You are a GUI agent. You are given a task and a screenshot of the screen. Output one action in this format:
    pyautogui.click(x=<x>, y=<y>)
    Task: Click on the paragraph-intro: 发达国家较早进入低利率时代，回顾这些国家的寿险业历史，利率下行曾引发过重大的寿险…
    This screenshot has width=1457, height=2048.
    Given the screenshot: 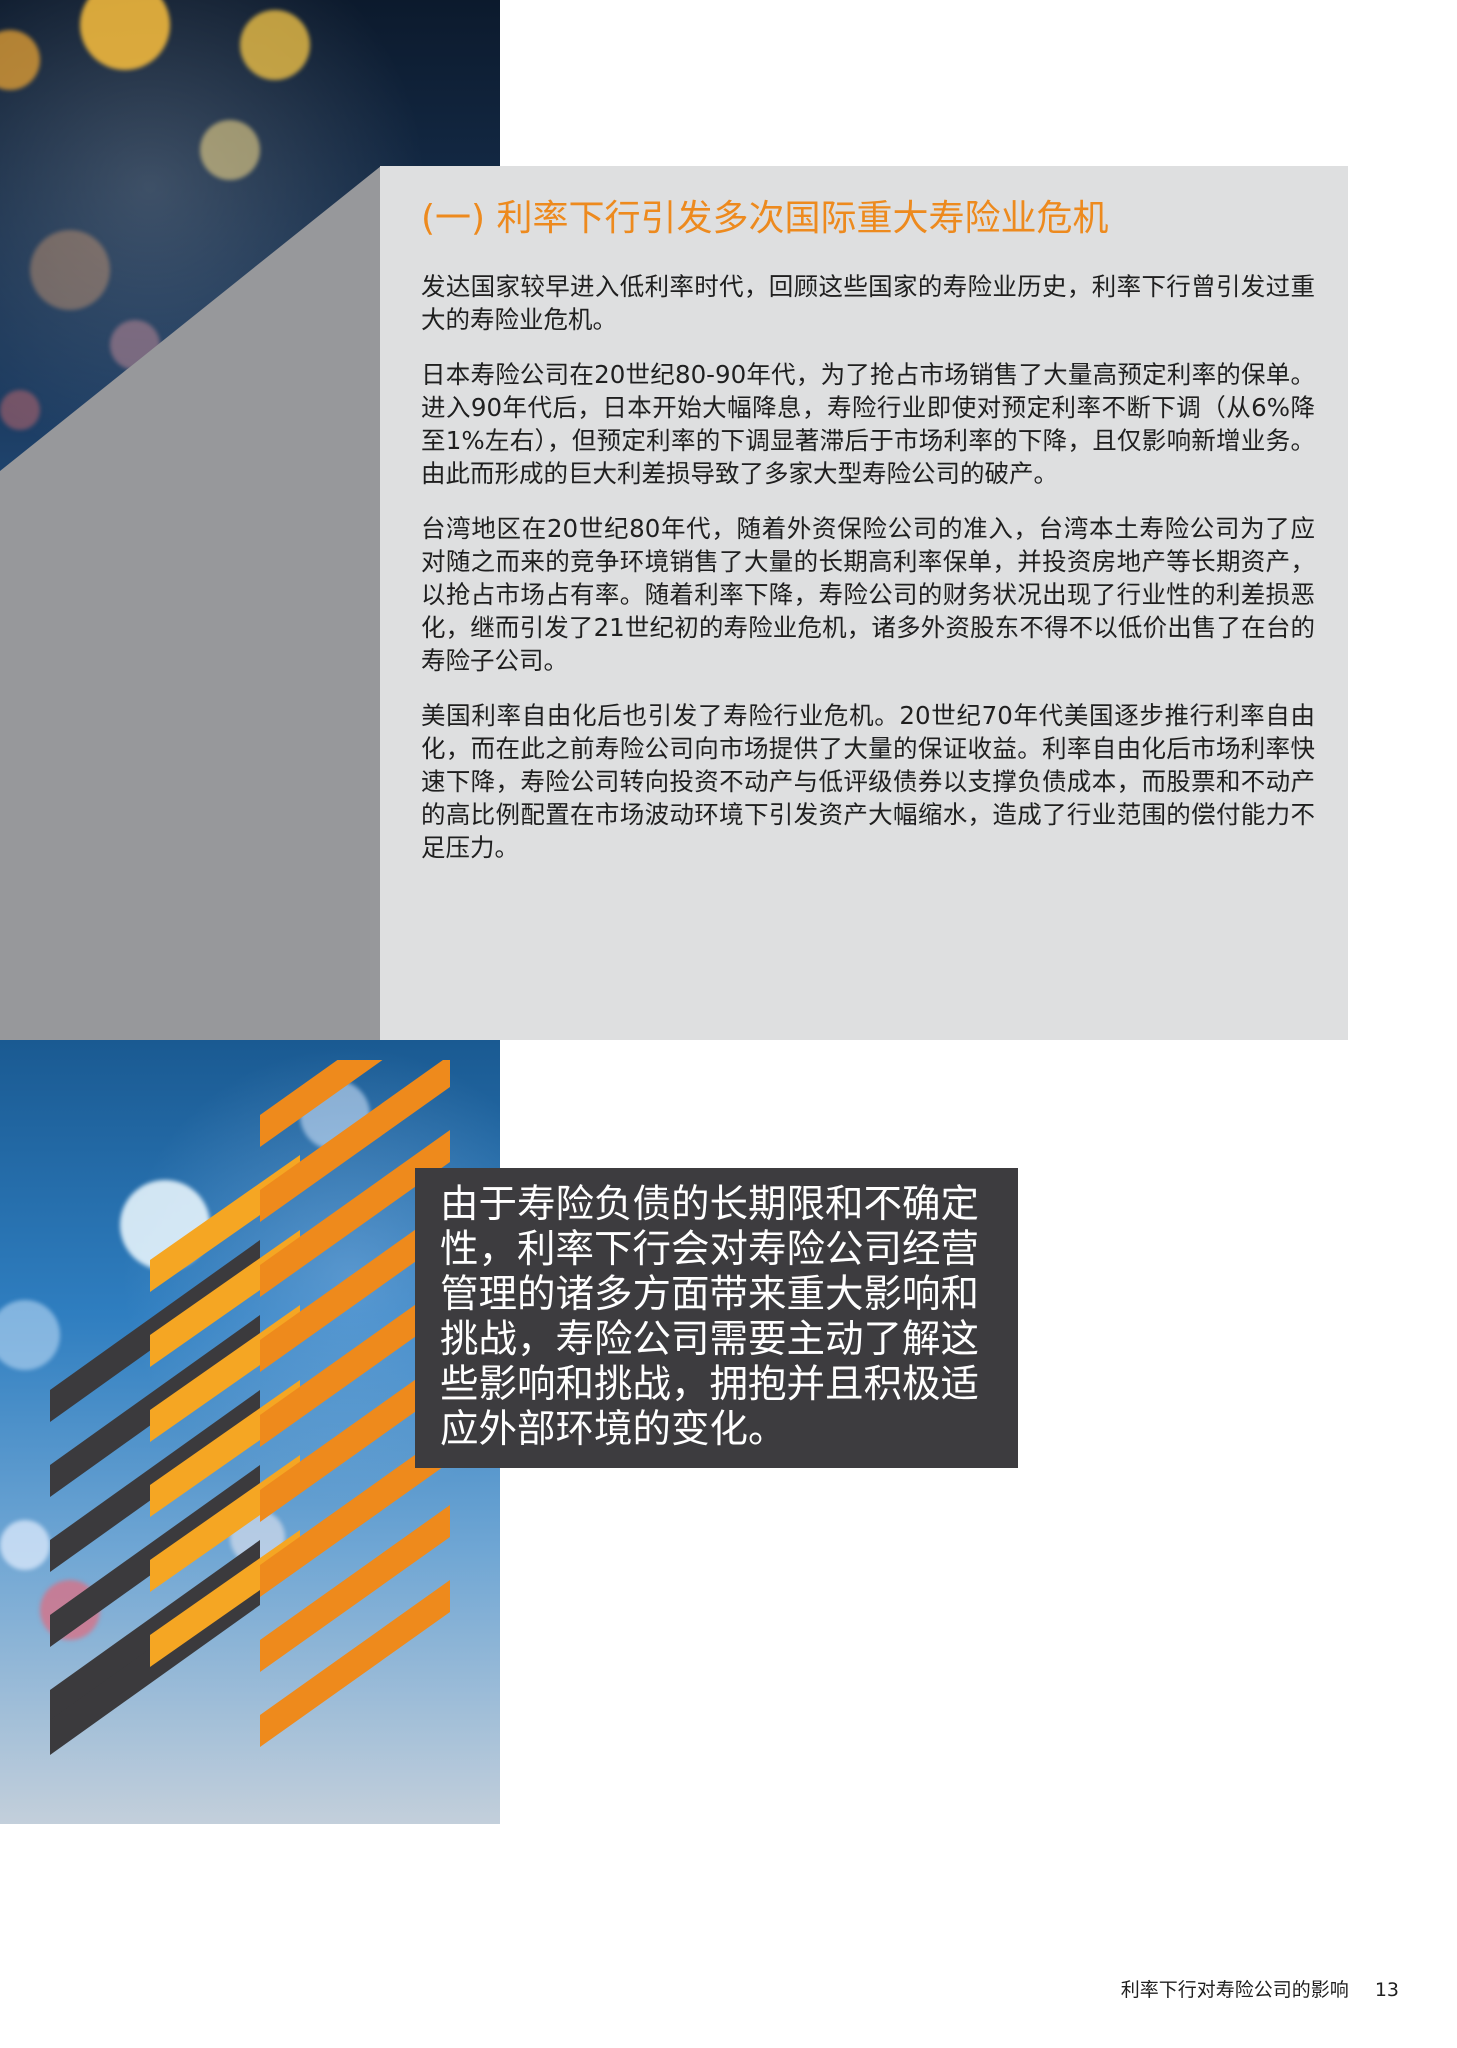 What is the action you would take?
    pyautogui.click(x=868, y=303)
    